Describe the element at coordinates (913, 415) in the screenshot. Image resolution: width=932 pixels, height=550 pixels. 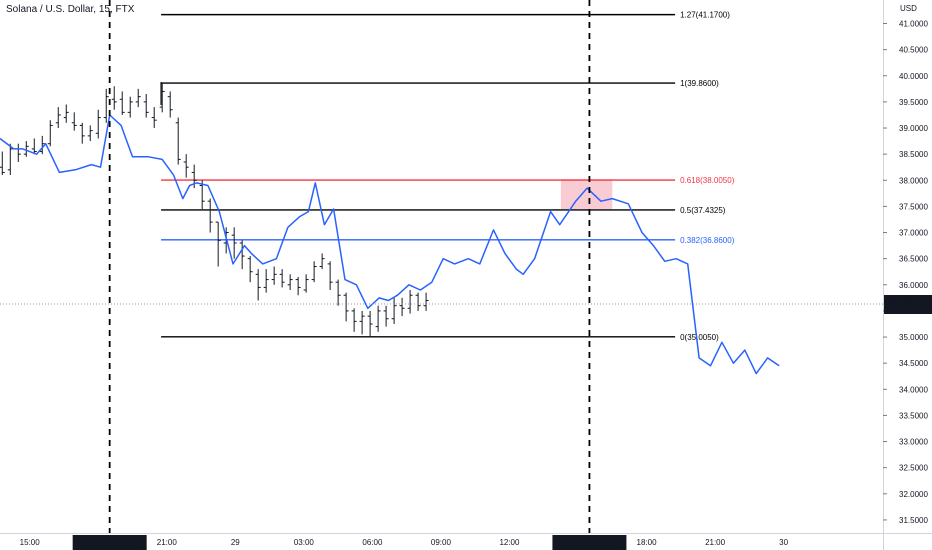
I see `y-tick-label: 33.5000` at that location.